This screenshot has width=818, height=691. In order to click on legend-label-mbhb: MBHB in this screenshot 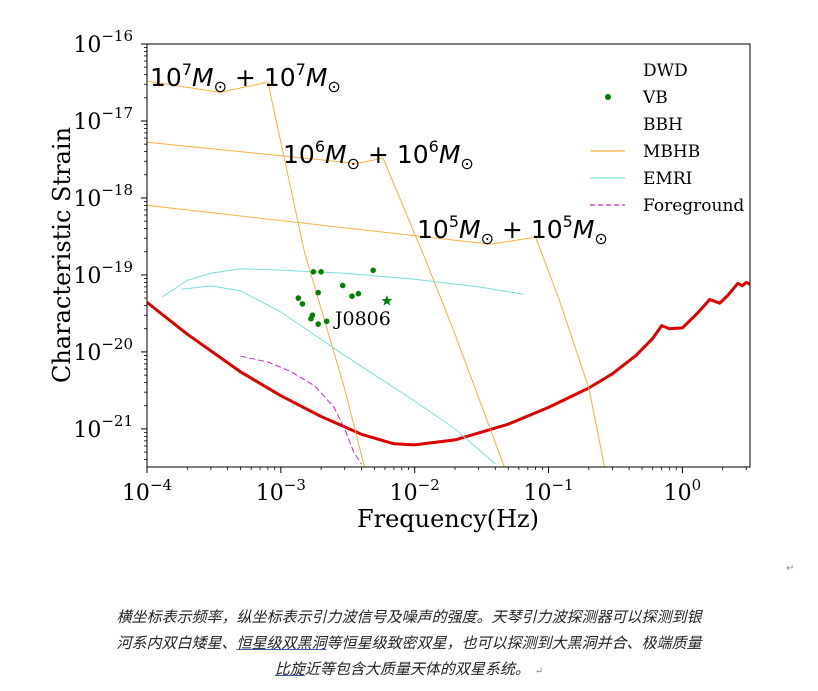, I will do `click(671, 152)`.